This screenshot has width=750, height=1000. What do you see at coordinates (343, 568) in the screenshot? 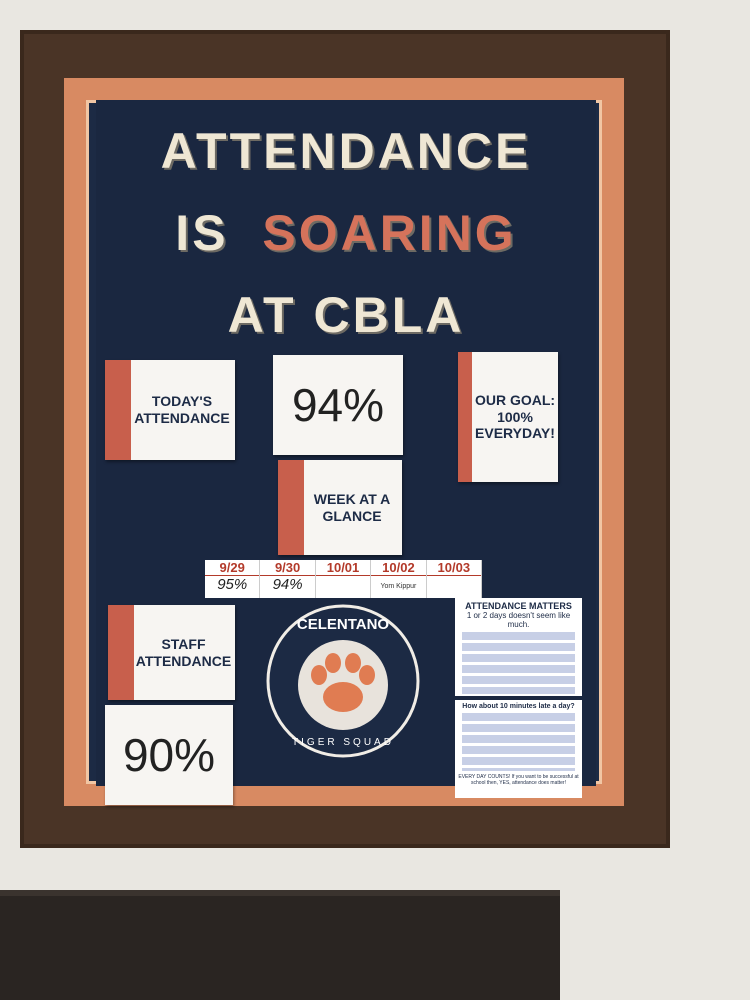
I see `day-date: 10/01` at bounding box center [343, 568].